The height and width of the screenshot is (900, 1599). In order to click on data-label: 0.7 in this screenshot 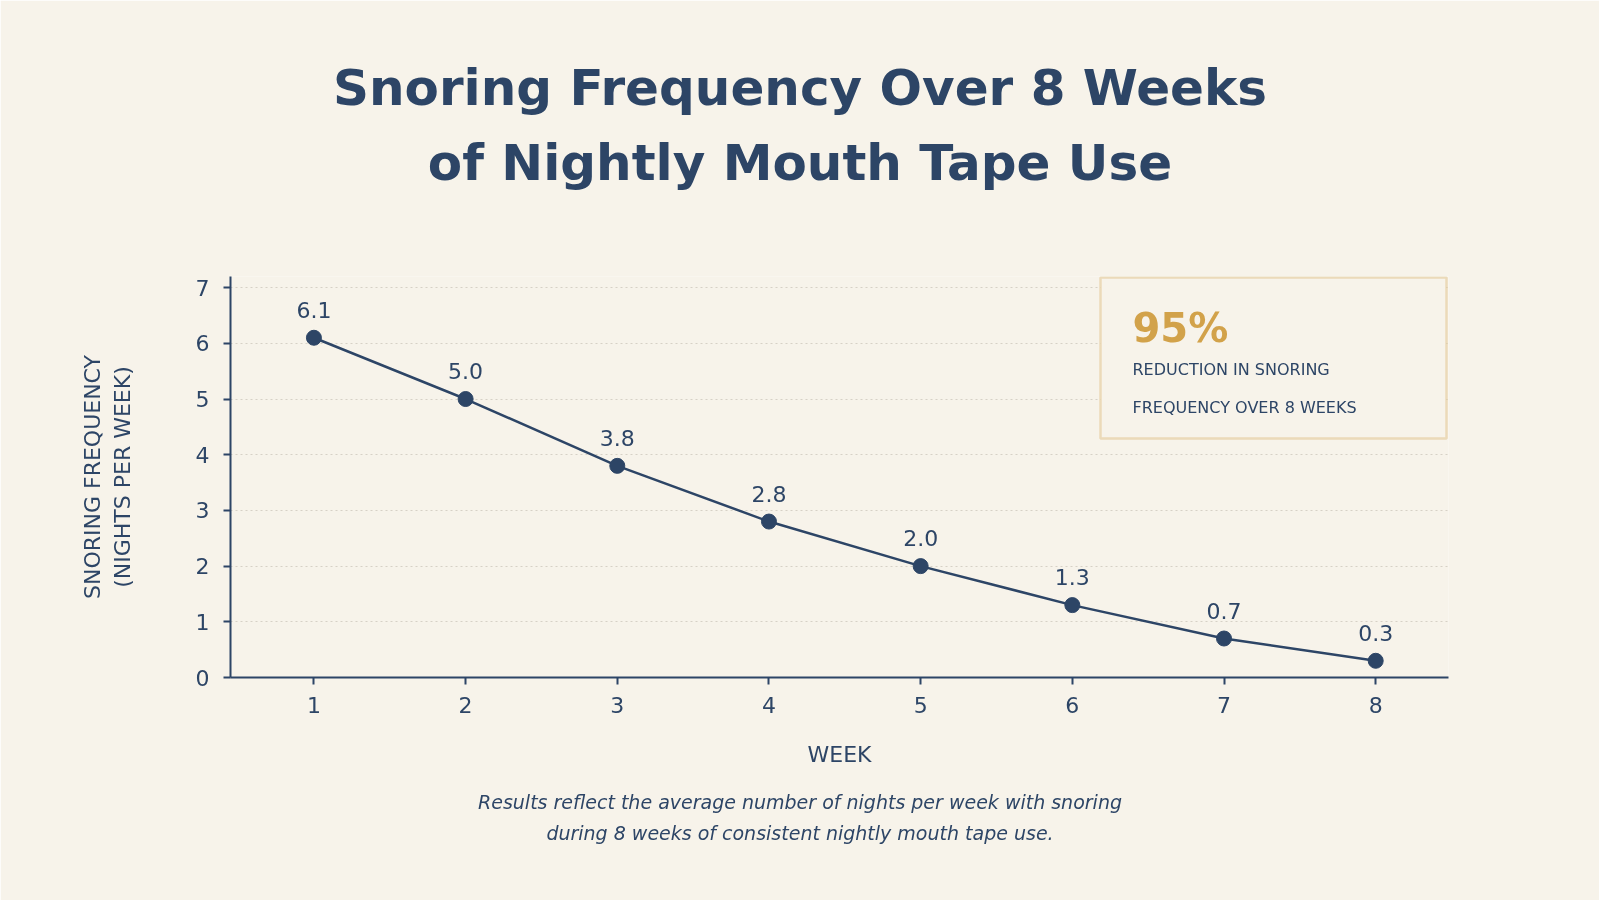, I will do `click(1224, 611)`.